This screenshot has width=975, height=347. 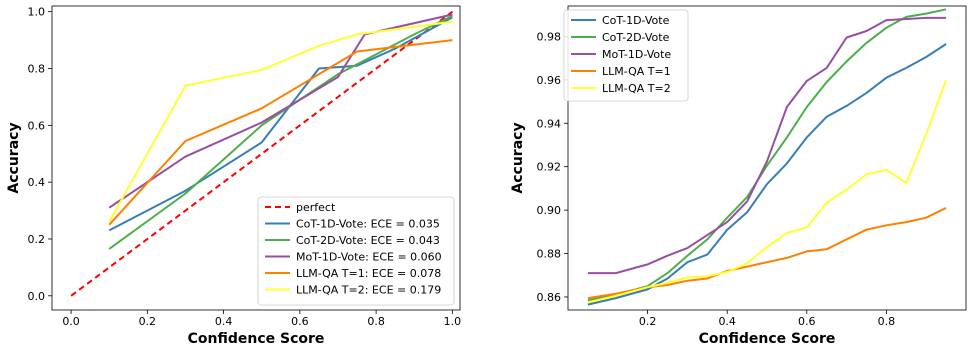 What do you see at coordinates (37, 69) in the screenshot?
I see `y-tick-label: 0.8` at bounding box center [37, 69].